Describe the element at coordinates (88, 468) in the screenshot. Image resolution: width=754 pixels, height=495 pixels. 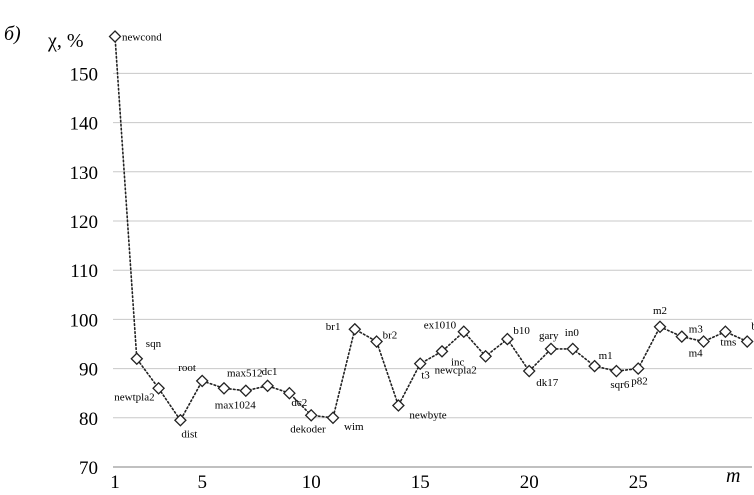
I see `y-tick-label: 70` at that location.